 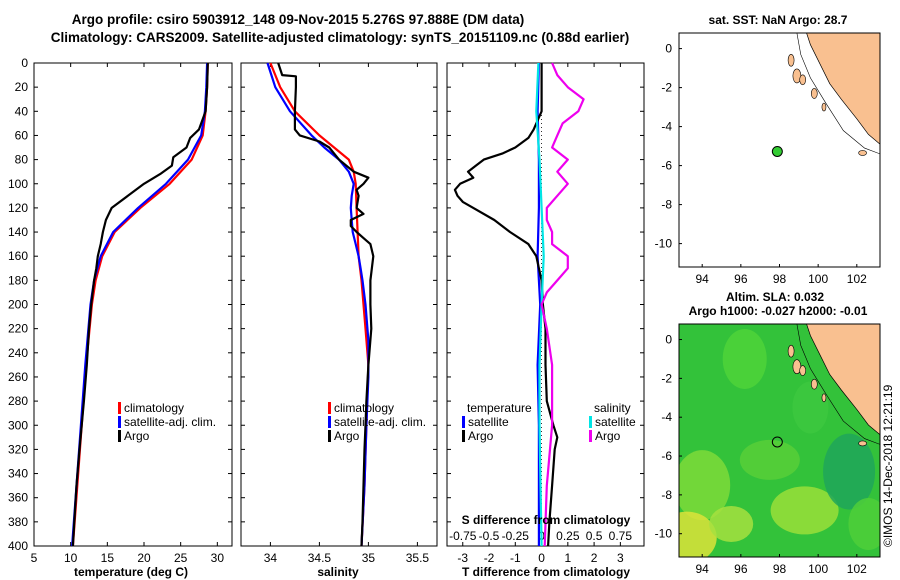 What do you see at coordinates (108, 558) in the screenshot?
I see `x-tick-label: 15` at bounding box center [108, 558].